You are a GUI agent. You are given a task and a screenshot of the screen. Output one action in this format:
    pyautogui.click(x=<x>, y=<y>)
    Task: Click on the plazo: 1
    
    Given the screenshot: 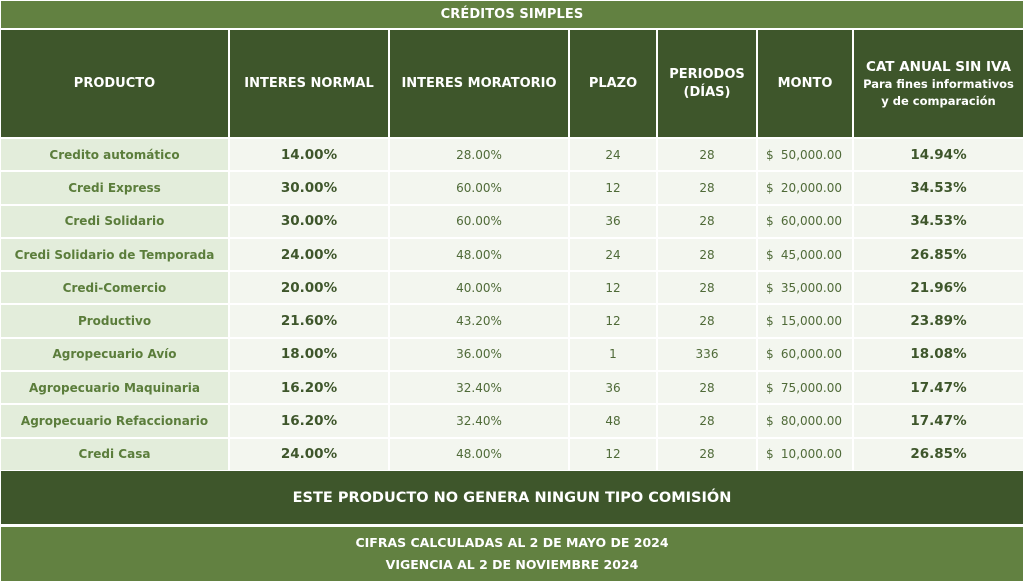 What is the action you would take?
    pyautogui.click(x=613, y=354)
    